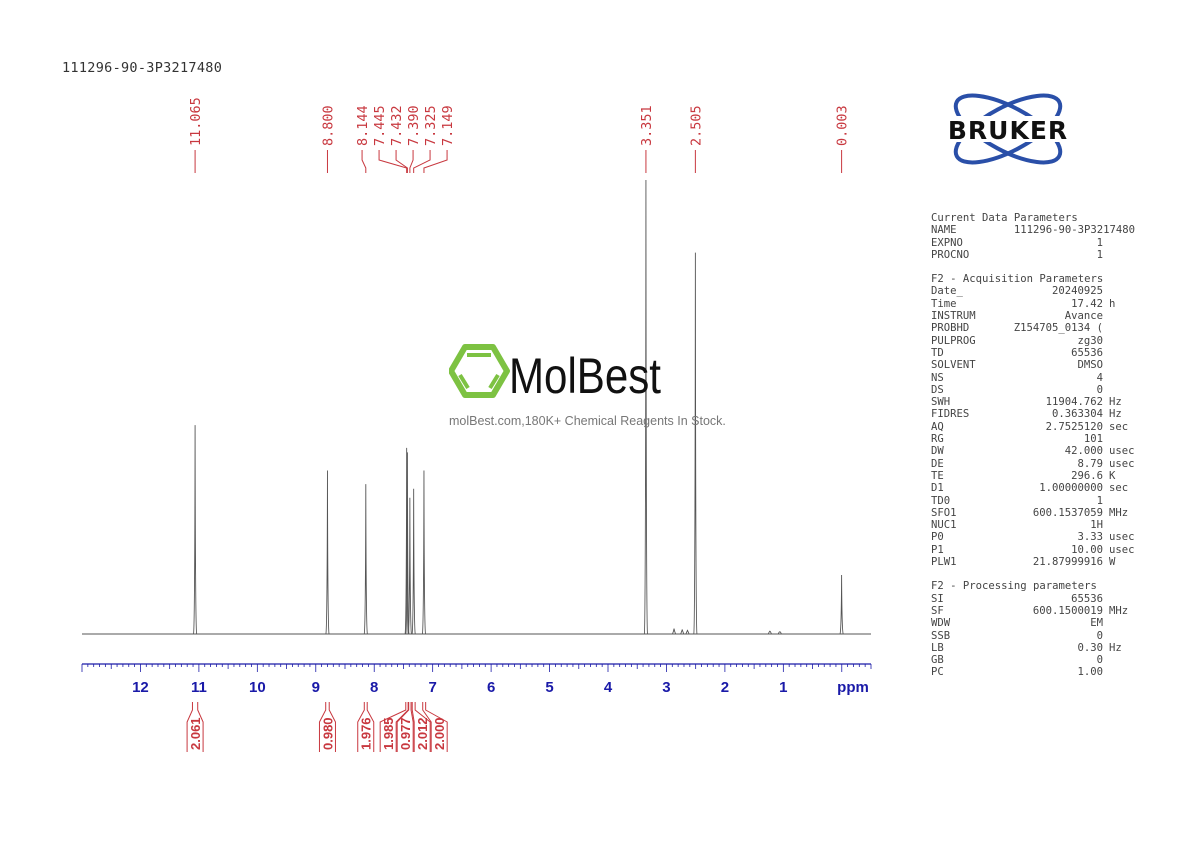 The width and height of the screenshot is (1190, 842). What do you see at coordinates (327, 733) in the screenshot?
I see `integral-value: 0.980` at bounding box center [327, 733].